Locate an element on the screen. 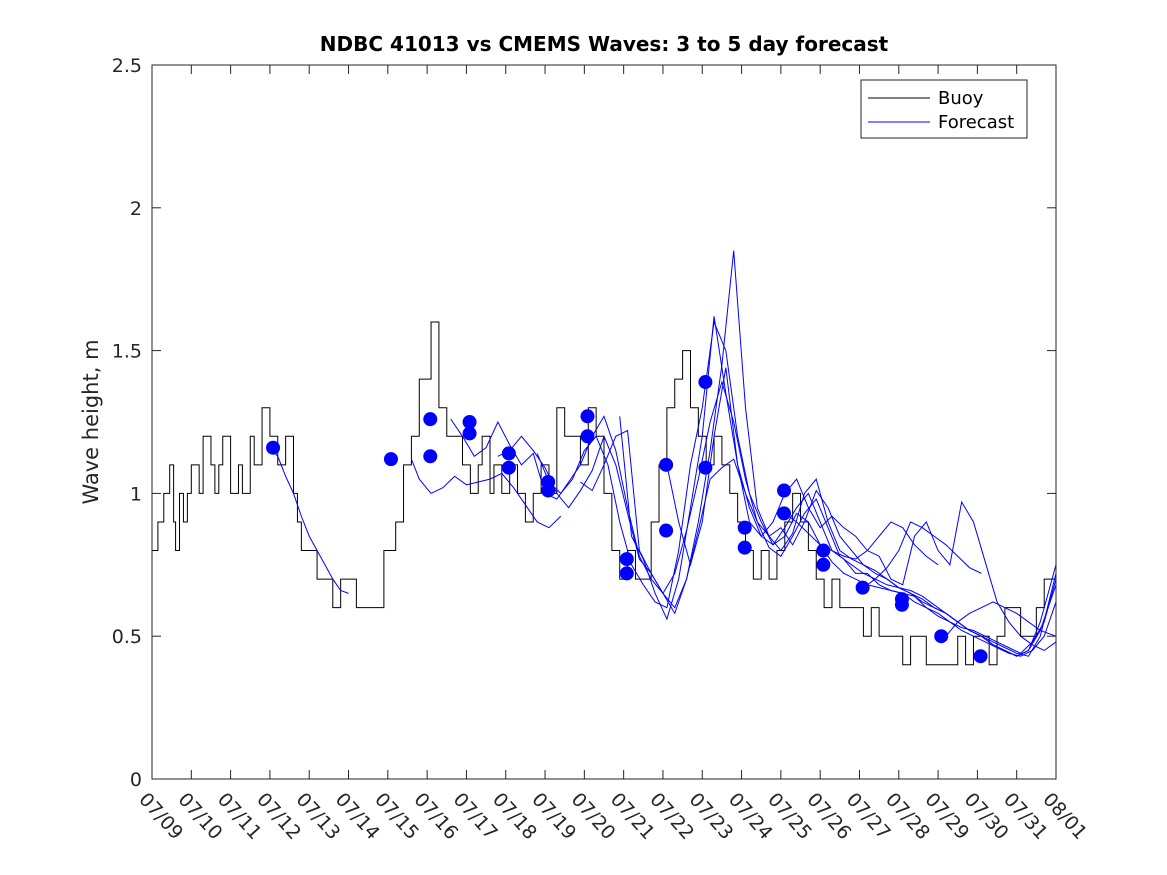 This screenshot has height=875, width=1167. legend-box is located at coordinates (944, 109).